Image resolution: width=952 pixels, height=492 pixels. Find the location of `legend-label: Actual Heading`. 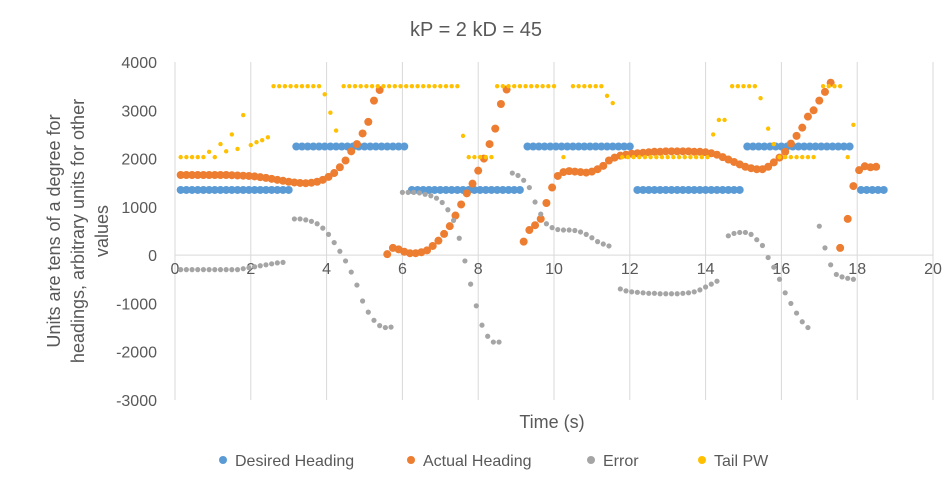

legend-label: Actual Heading is located at coordinates (477, 461).